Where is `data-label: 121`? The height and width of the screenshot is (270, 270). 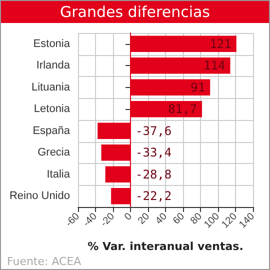 data-label: 121 is located at coordinates (221, 43).